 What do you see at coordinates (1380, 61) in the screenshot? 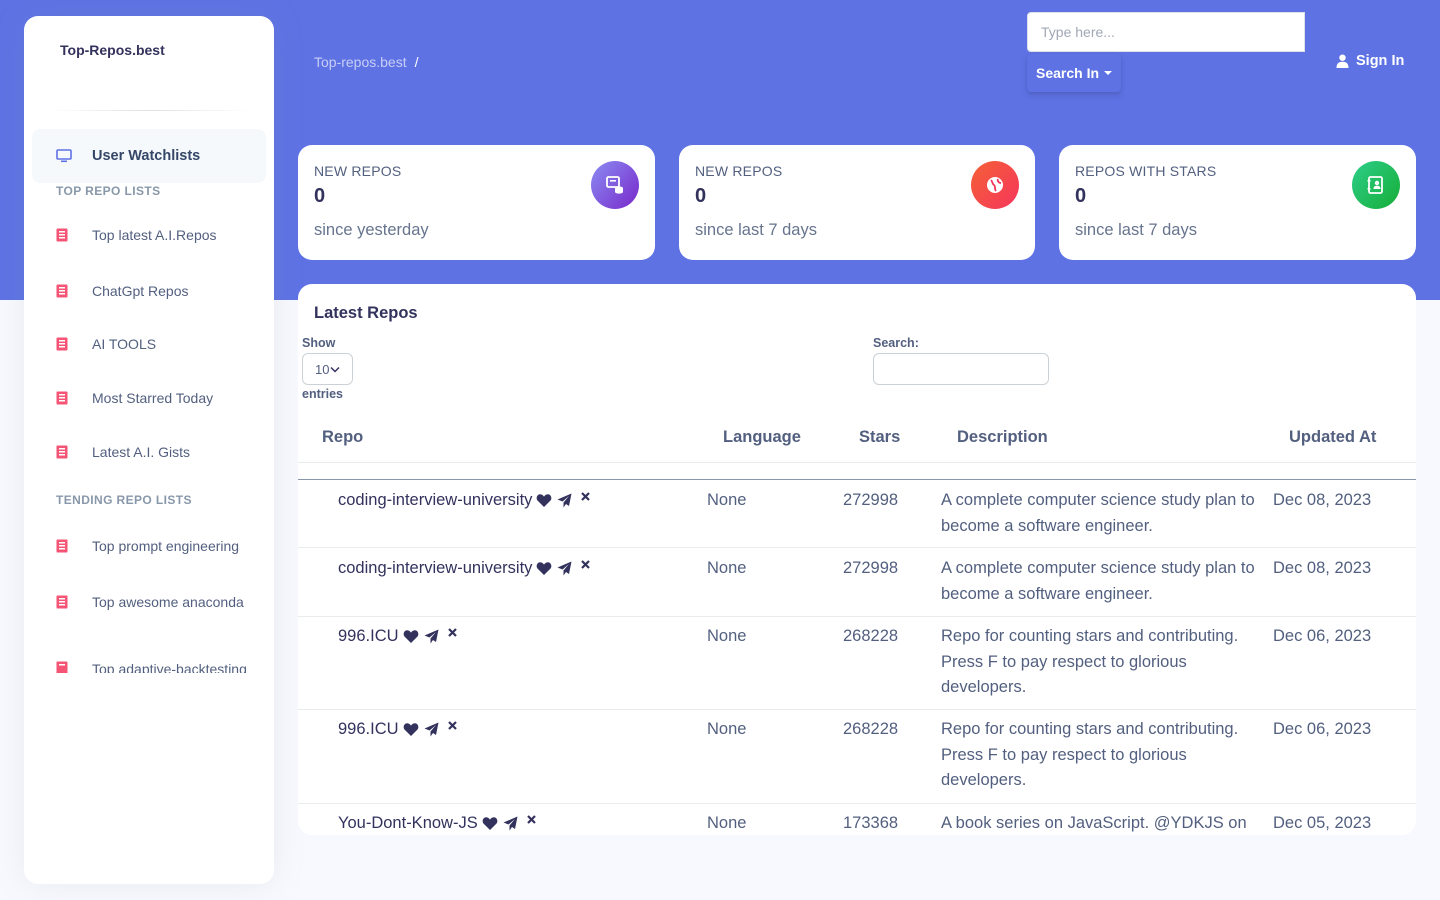
I see `sign-in-label: Sign In` at bounding box center [1380, 61].